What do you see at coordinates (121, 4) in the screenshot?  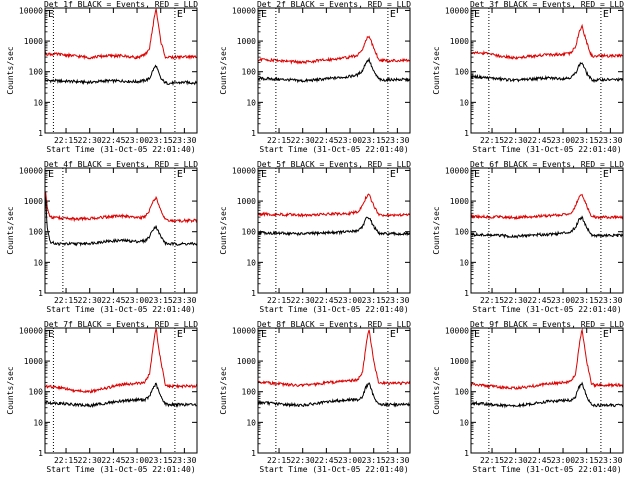 I see `panel-title: Det 1f BLACK = Events, RED = LLD` at bounding box center [121, 4].